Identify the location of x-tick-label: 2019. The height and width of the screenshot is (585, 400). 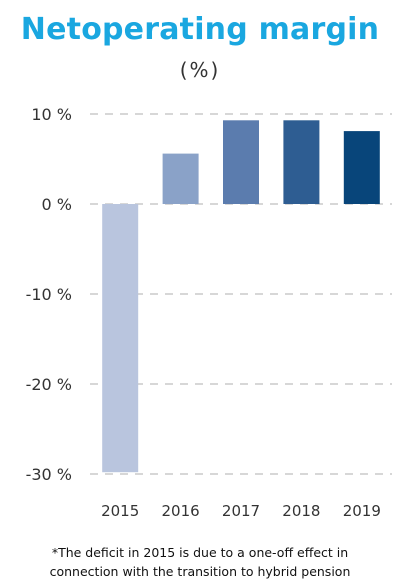
(362, 511).